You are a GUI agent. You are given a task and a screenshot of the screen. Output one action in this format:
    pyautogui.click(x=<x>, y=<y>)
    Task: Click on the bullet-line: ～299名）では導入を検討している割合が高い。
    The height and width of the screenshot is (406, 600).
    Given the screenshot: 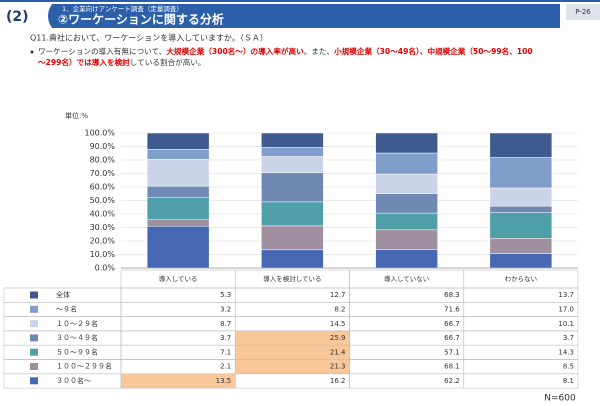 What is the action you would take?
    pyautogui.click(x=122, y=62)
    